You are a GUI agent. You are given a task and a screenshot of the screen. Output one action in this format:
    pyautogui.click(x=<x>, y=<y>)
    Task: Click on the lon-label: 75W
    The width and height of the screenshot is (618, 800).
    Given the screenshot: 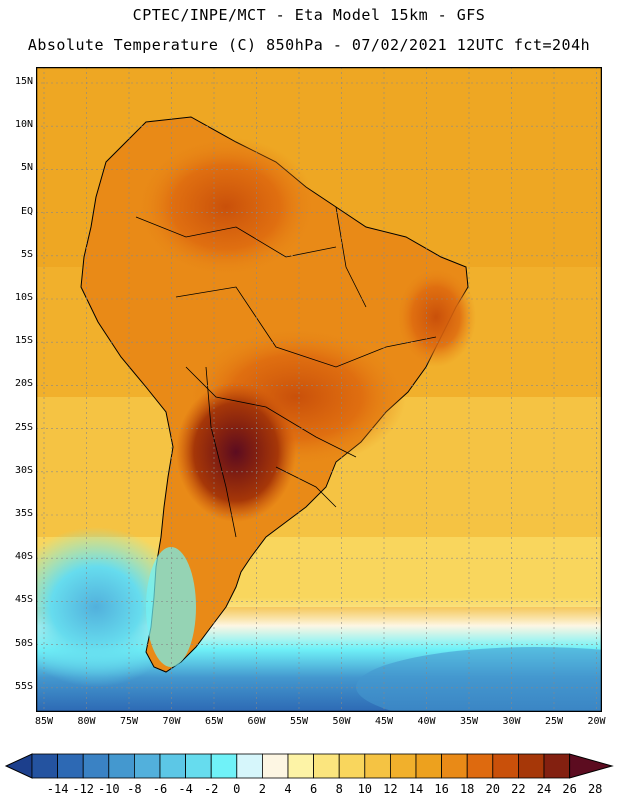 What is the action you would take?
    pyautogui.click(x=129, y=721)
    